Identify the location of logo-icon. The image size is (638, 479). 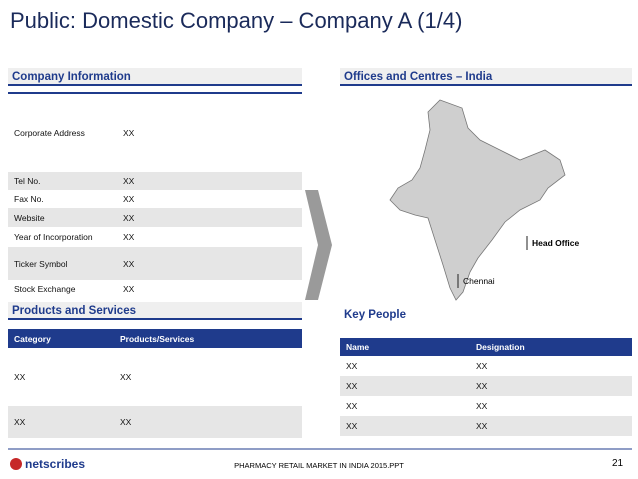
(16, 464).